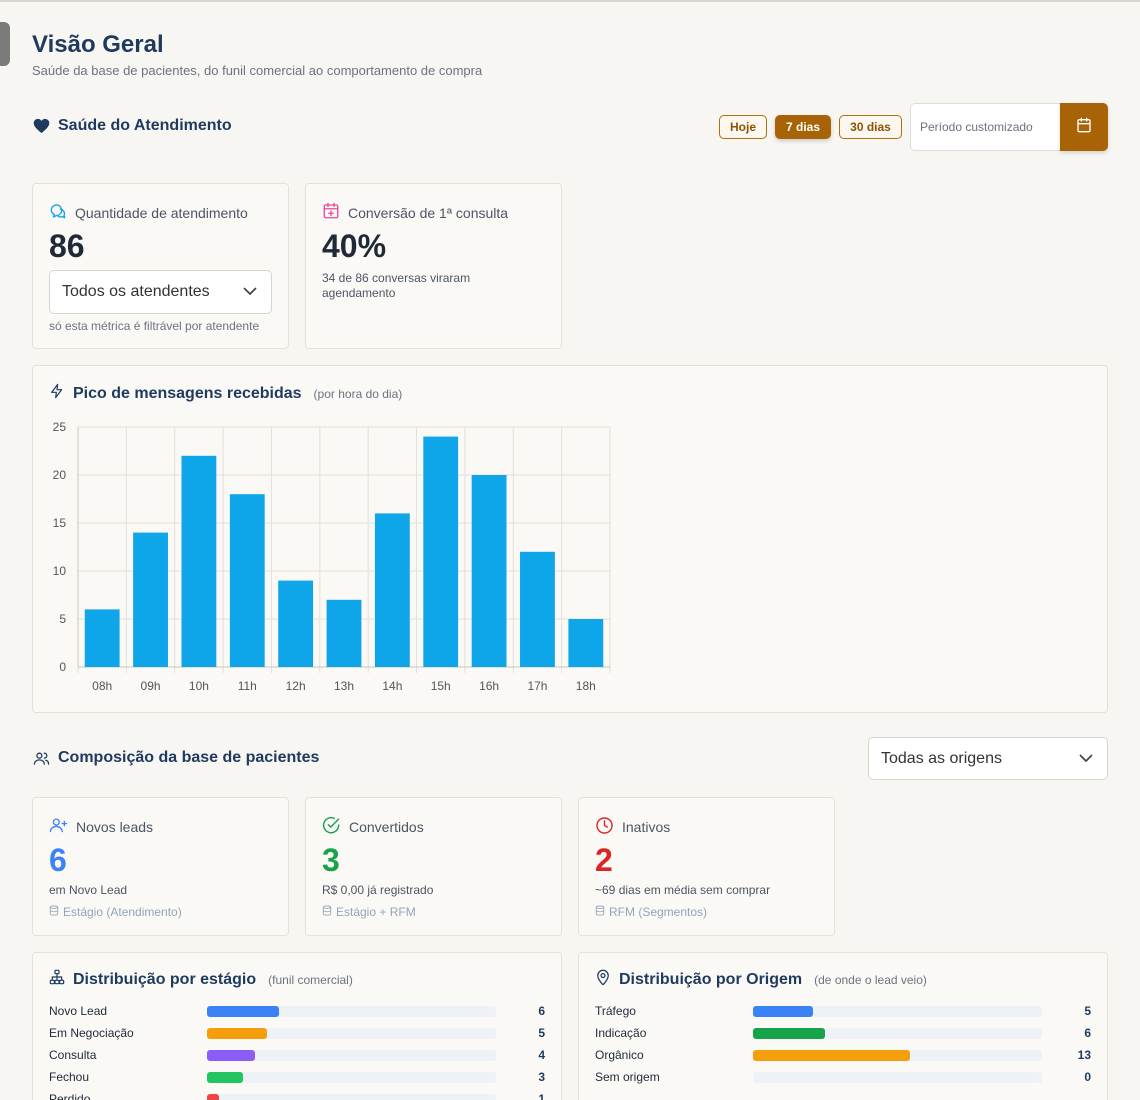  Describe the element at coordinates (604, 860) in the screenshot. I see `inativos-value: 2` at that location.